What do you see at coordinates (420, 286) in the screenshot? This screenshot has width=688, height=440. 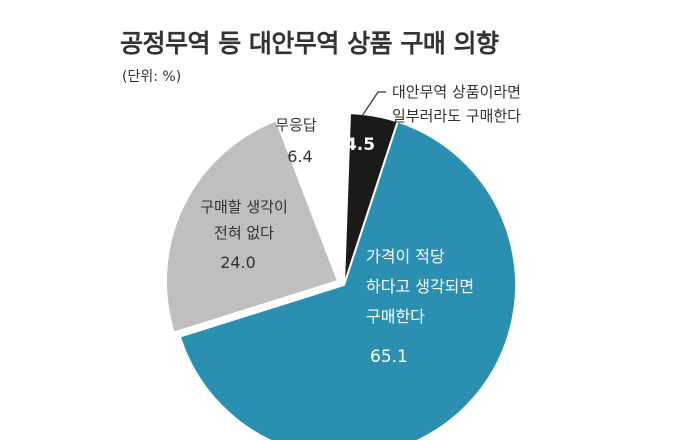 I see `slice-label-if-price-reasonable-line-2: 하다고 생각되면` at bounding box center [420, 286].